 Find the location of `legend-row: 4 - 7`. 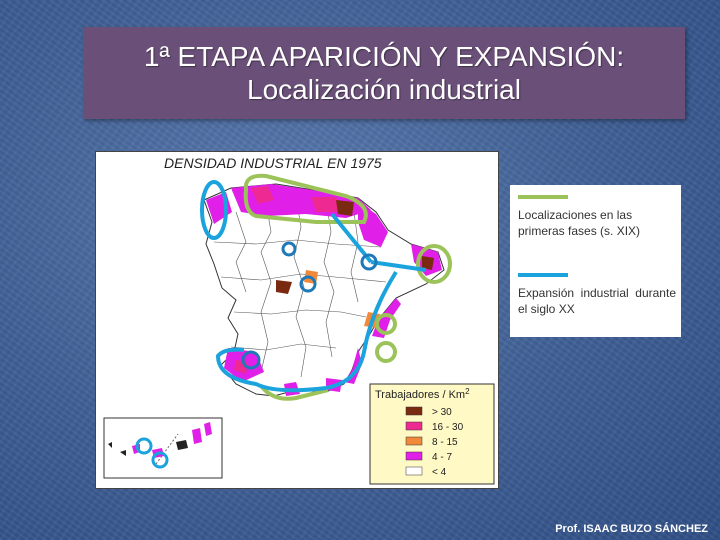

legend-row: 4 - 7 is located at coordinates (428, 457).